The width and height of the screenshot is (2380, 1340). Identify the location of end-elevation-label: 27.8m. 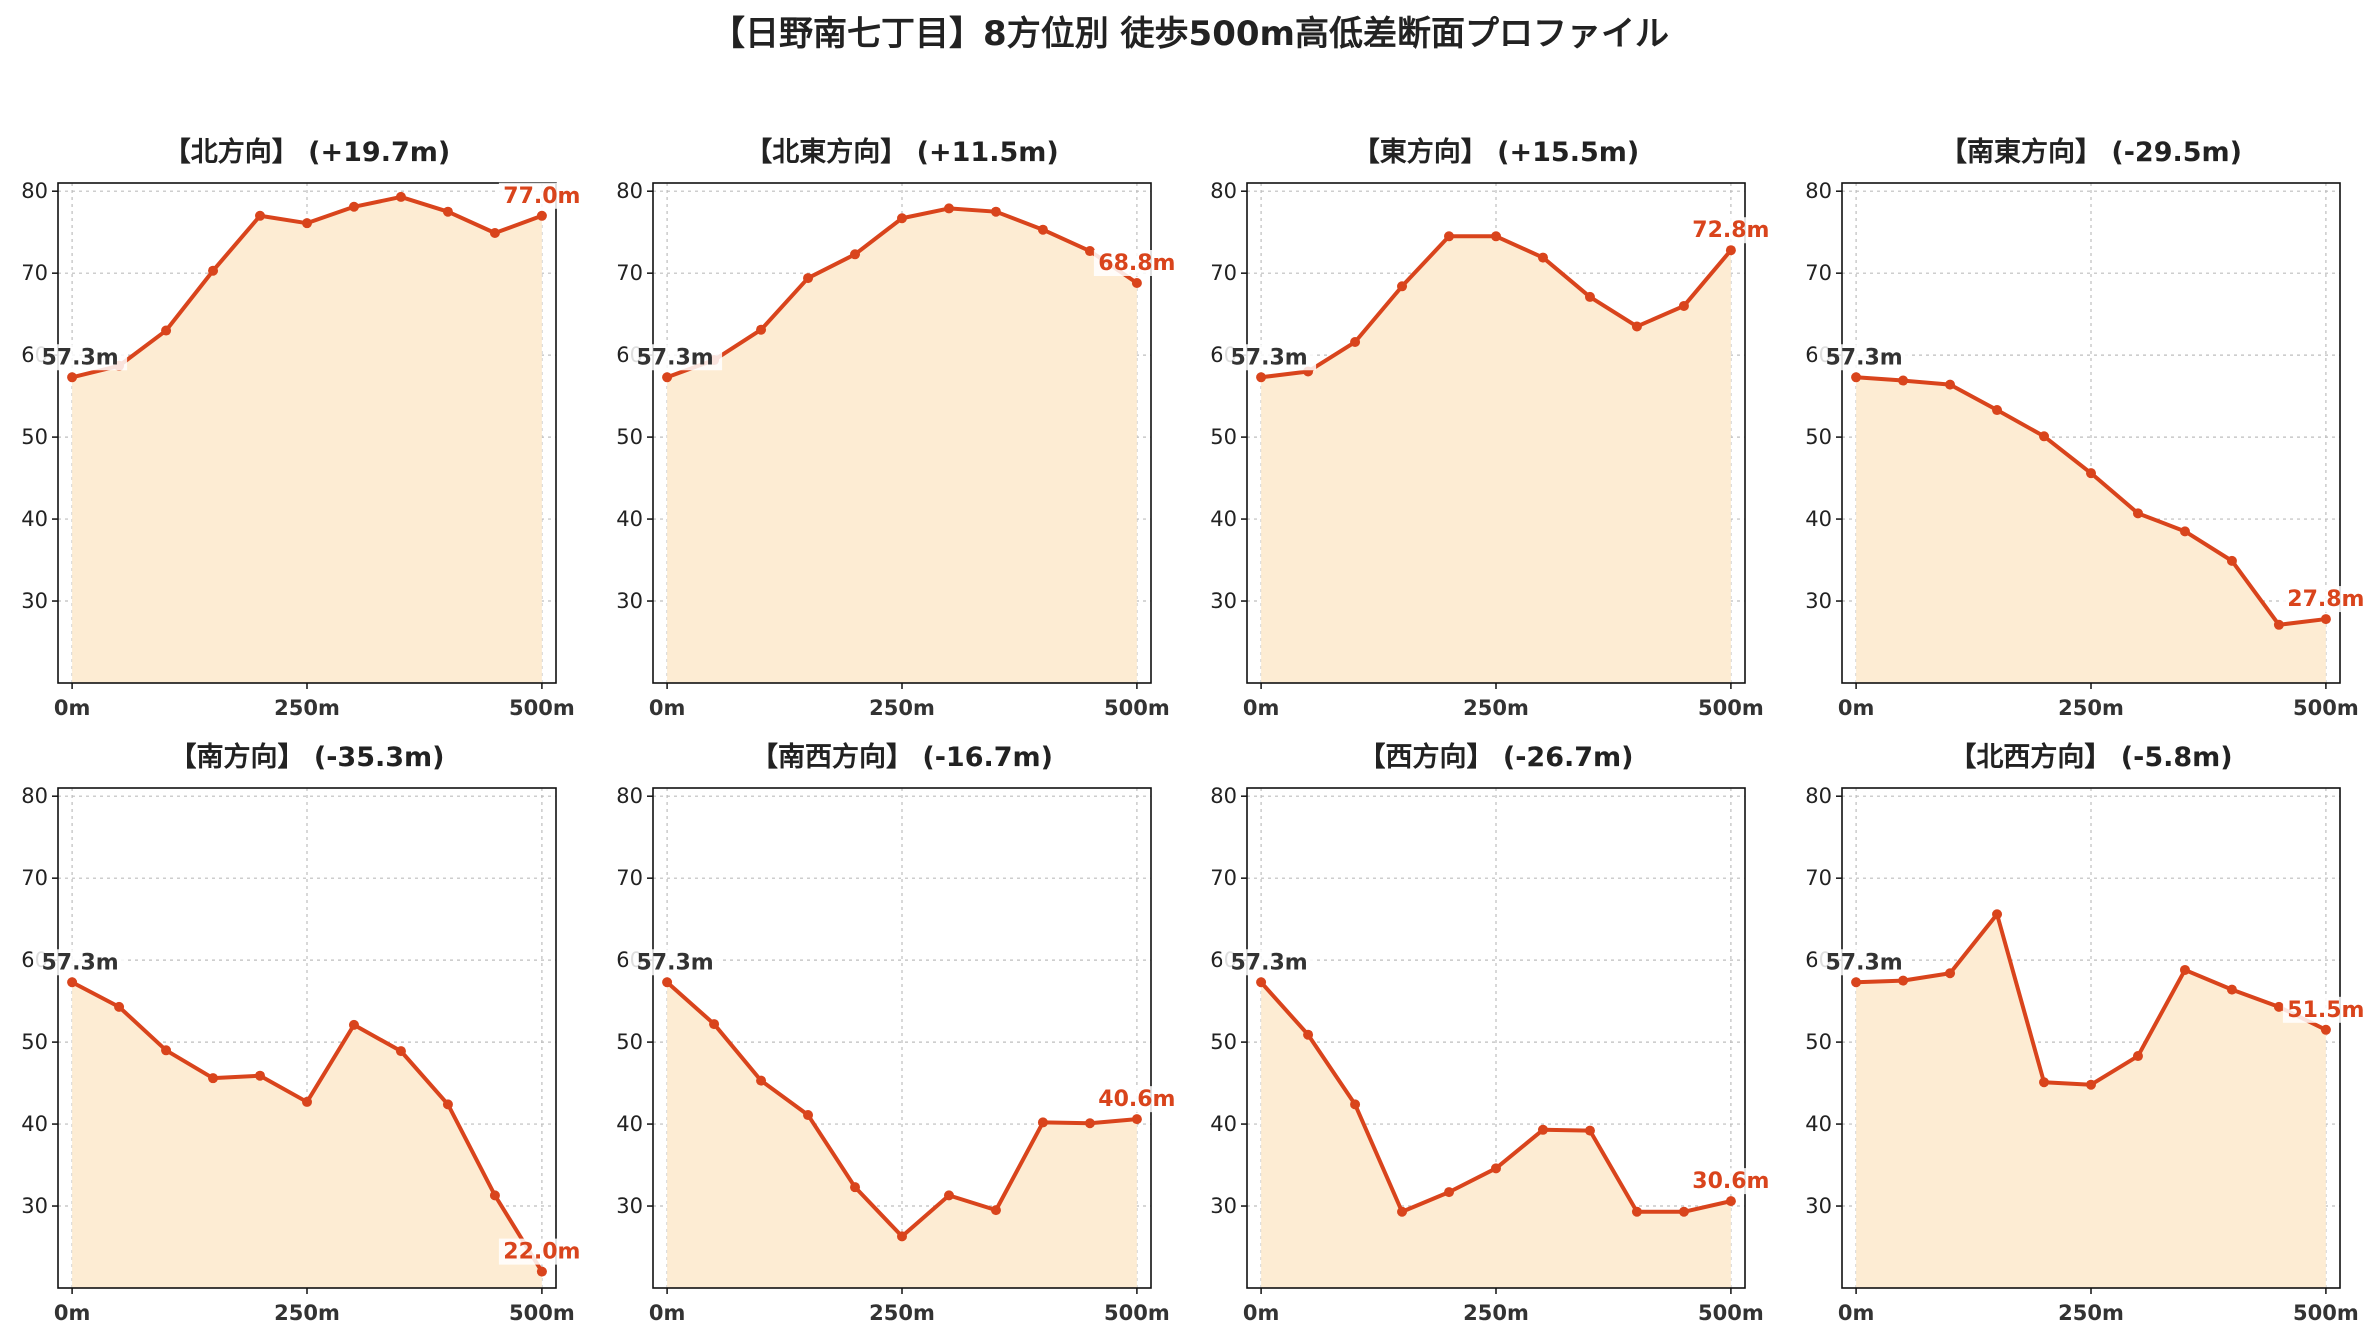
(2325, 599).